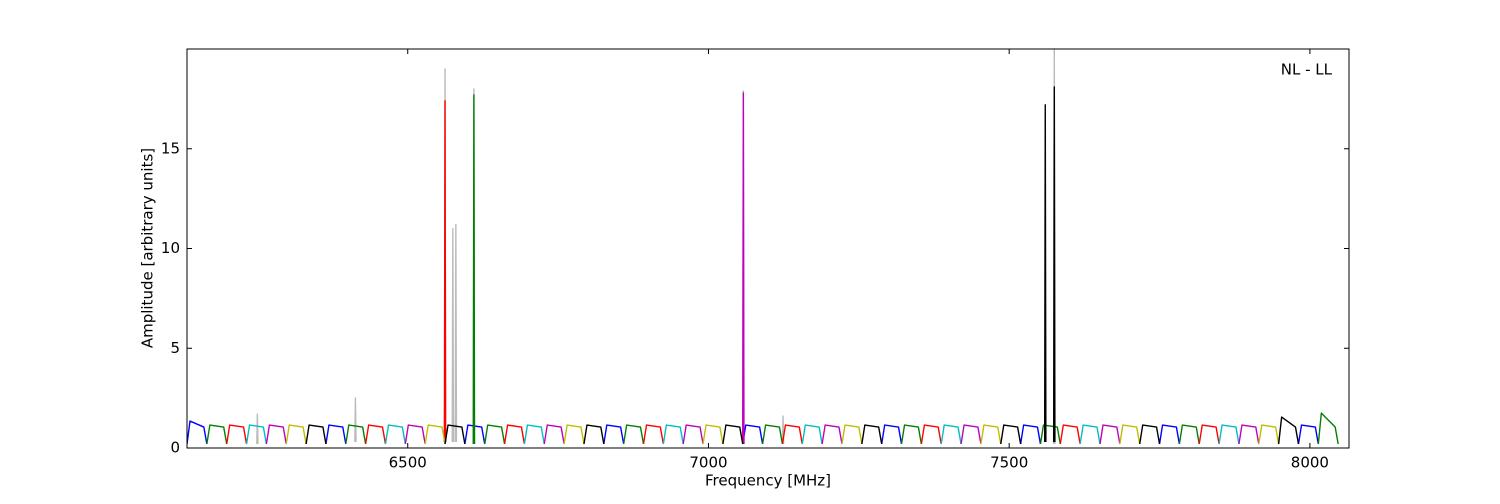  I want to click on annotation: NL - LL, so click(1307, 70).